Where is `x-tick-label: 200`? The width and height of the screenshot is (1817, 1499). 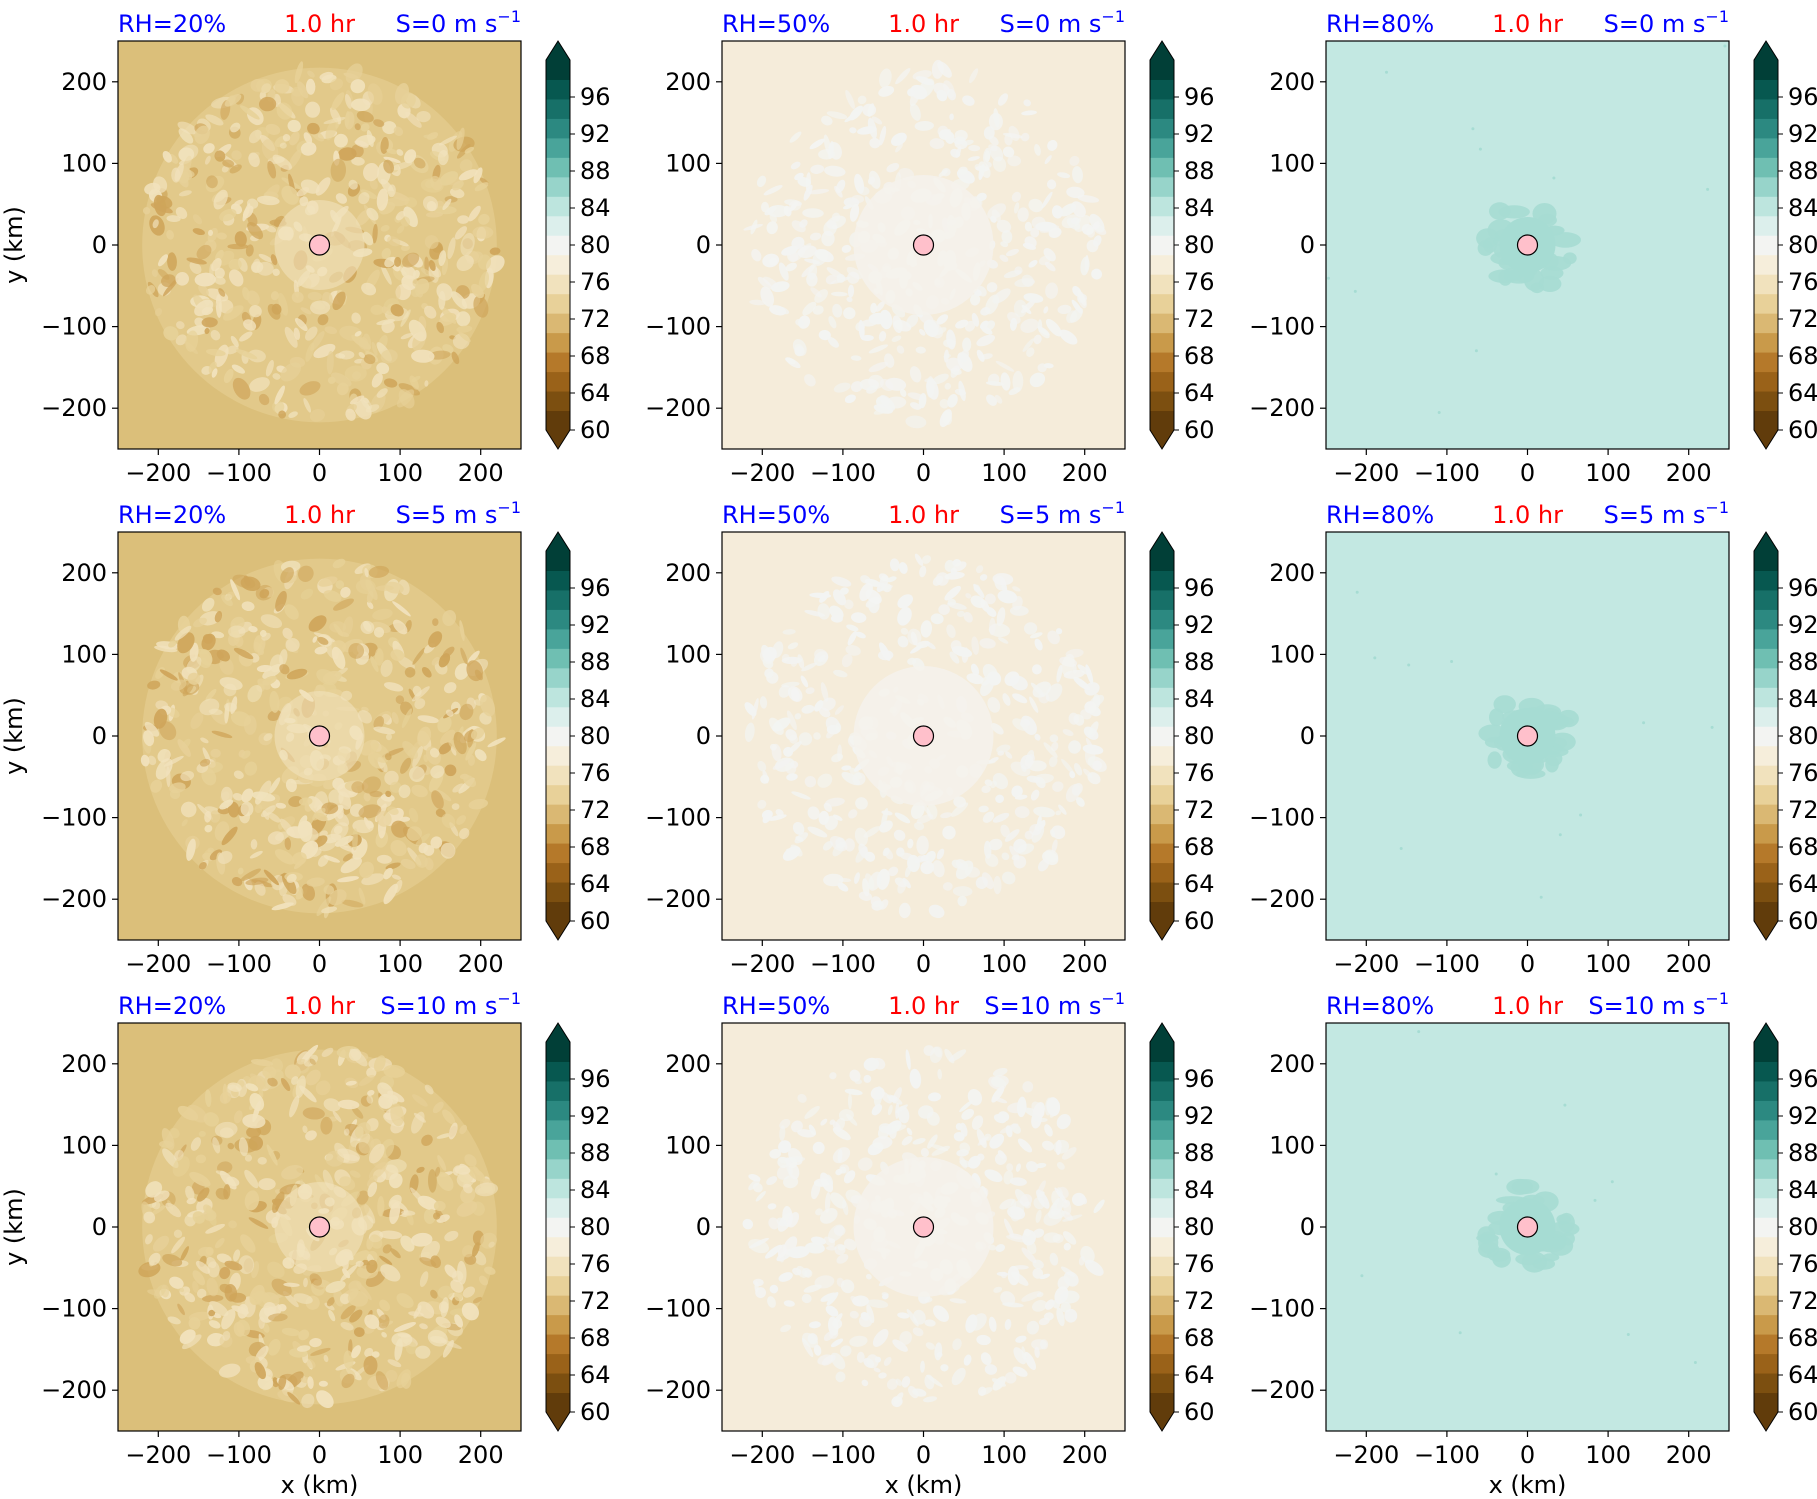 x-tick-label: 200 is located at coordinates (1085, 1455).